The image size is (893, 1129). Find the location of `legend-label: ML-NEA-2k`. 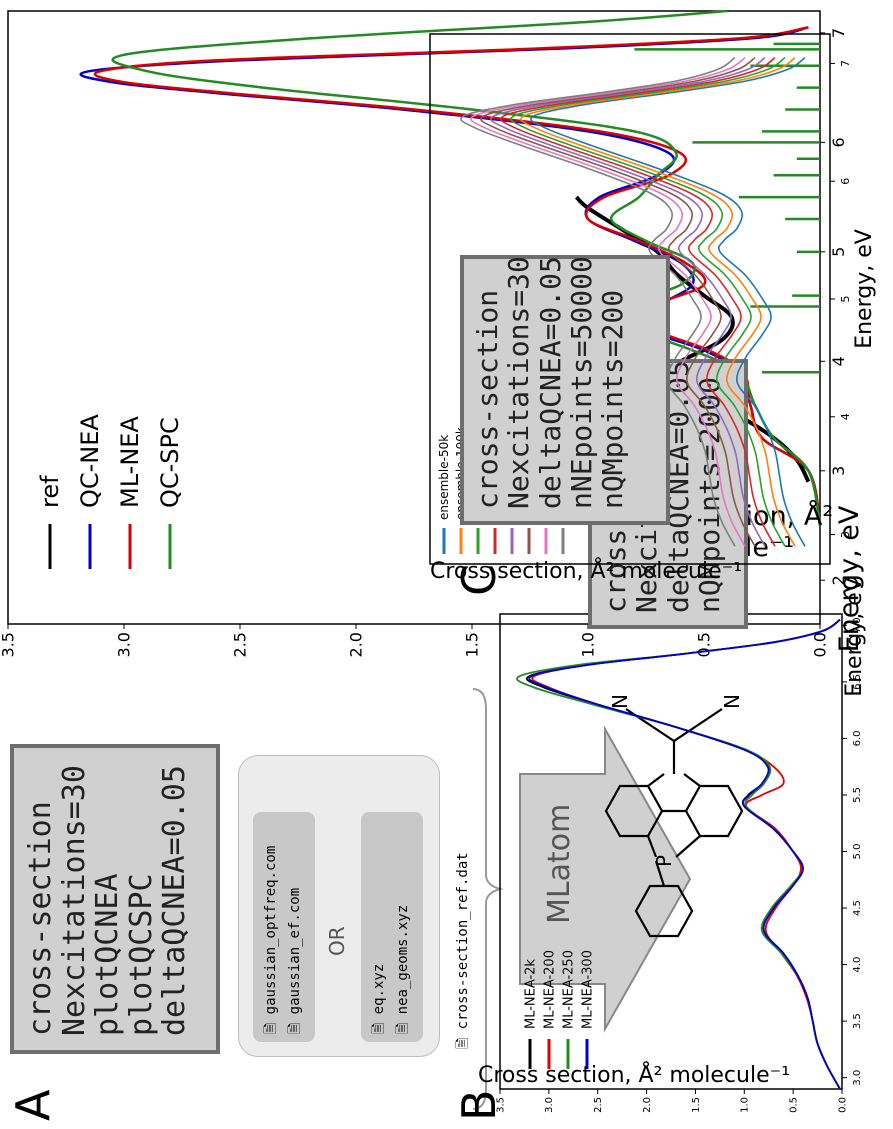

legend-label: ML-NEA-2k is located at coordinates (530, 994).